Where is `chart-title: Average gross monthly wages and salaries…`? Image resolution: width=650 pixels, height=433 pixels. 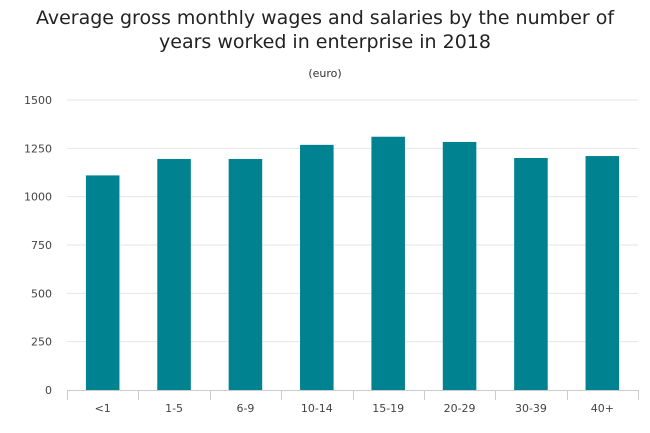
chart-title: Average gross monthly wages and salaries… is located at coordinates (325, 30).